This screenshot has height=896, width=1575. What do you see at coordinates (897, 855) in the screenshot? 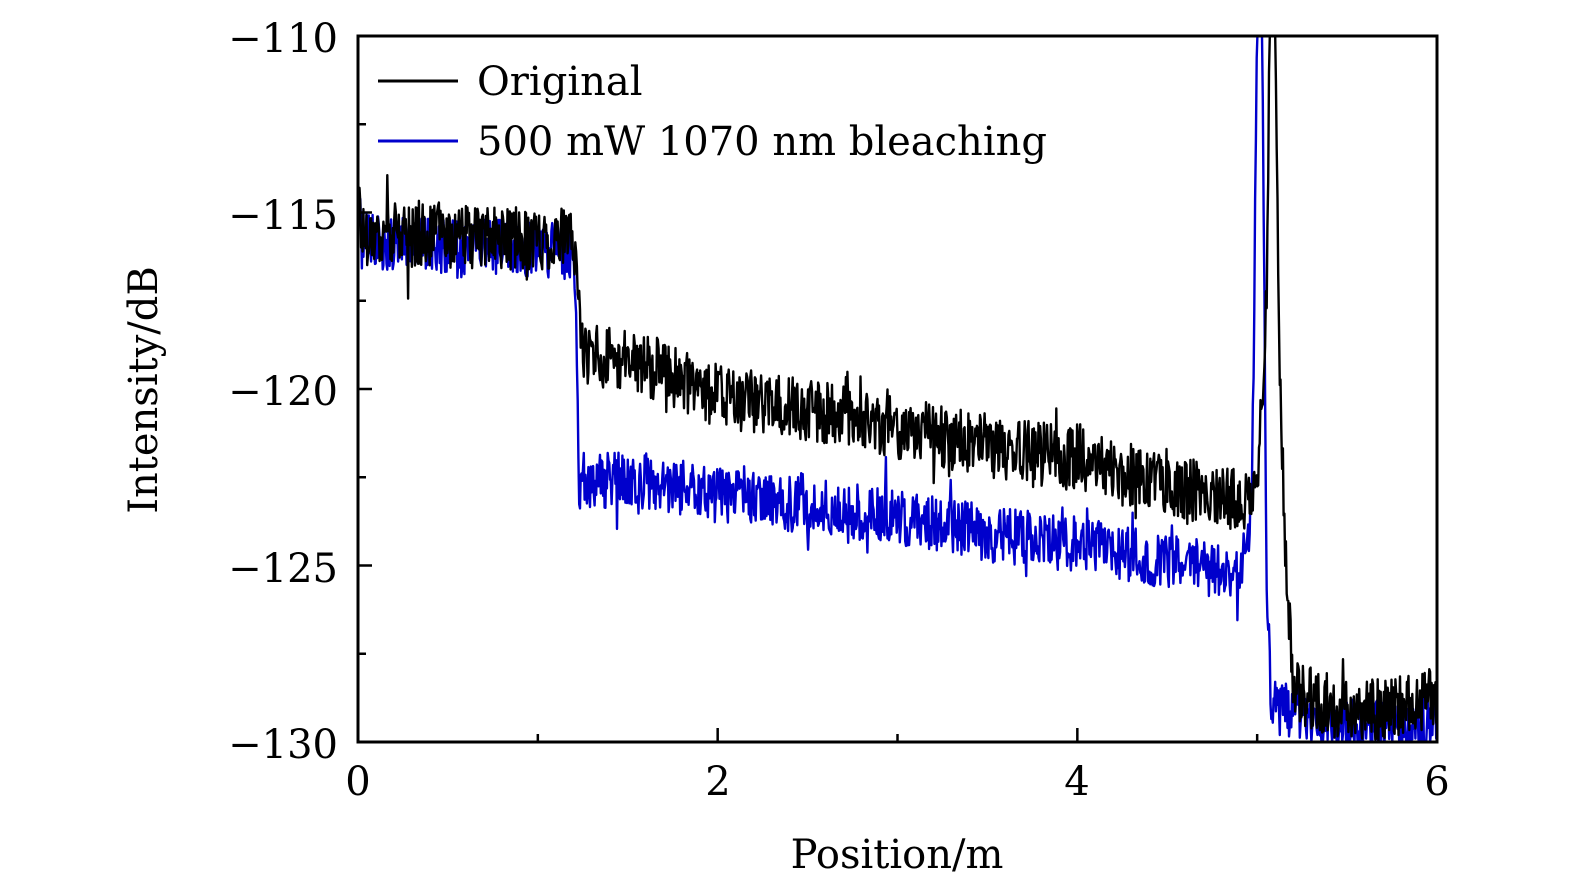
I see `x-axis-title: Position/m` at bounding box center [897, 855].